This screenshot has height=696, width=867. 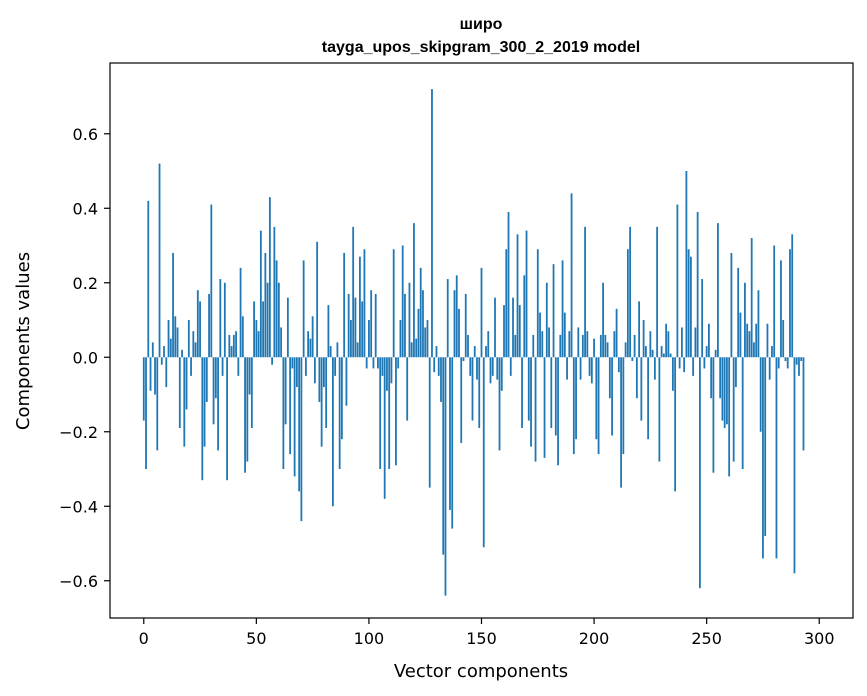 I want to click on x-tick-label: 250, so click(x=706, y=638).